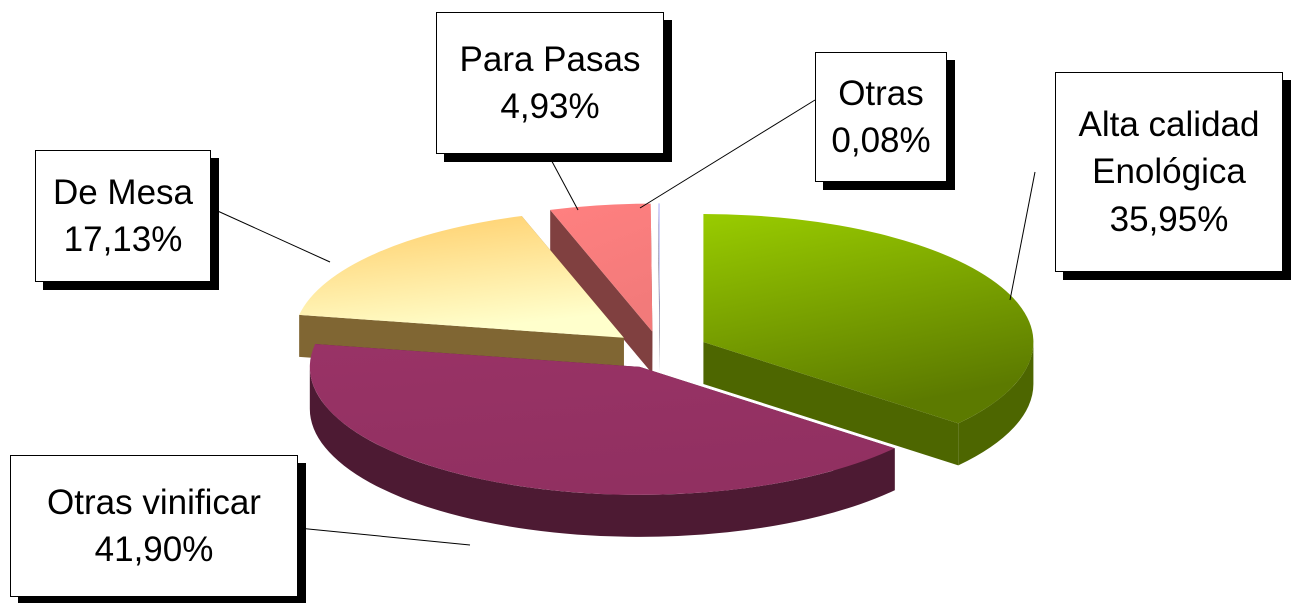 This screenshot has height=603, width=1305. What do you see at coordinates (881, 117) in the screenshot?
I see `data-label: Otras 0,08%` at bounding box center [881, 117].